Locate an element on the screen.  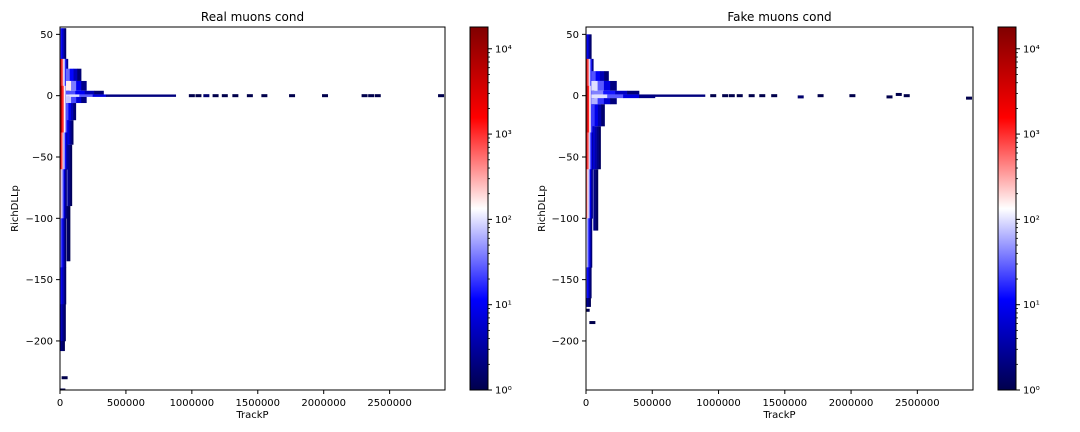
y-tick-label: −150 is located at coordinates (565, 280).